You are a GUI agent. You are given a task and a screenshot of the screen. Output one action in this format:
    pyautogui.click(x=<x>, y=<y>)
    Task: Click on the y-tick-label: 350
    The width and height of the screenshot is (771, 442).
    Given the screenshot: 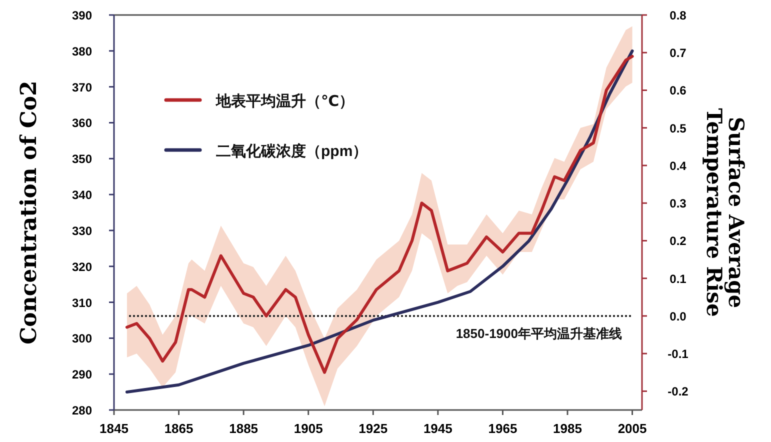 What is the action you would take?
    pyautogui.click(x=82, y=159)
    